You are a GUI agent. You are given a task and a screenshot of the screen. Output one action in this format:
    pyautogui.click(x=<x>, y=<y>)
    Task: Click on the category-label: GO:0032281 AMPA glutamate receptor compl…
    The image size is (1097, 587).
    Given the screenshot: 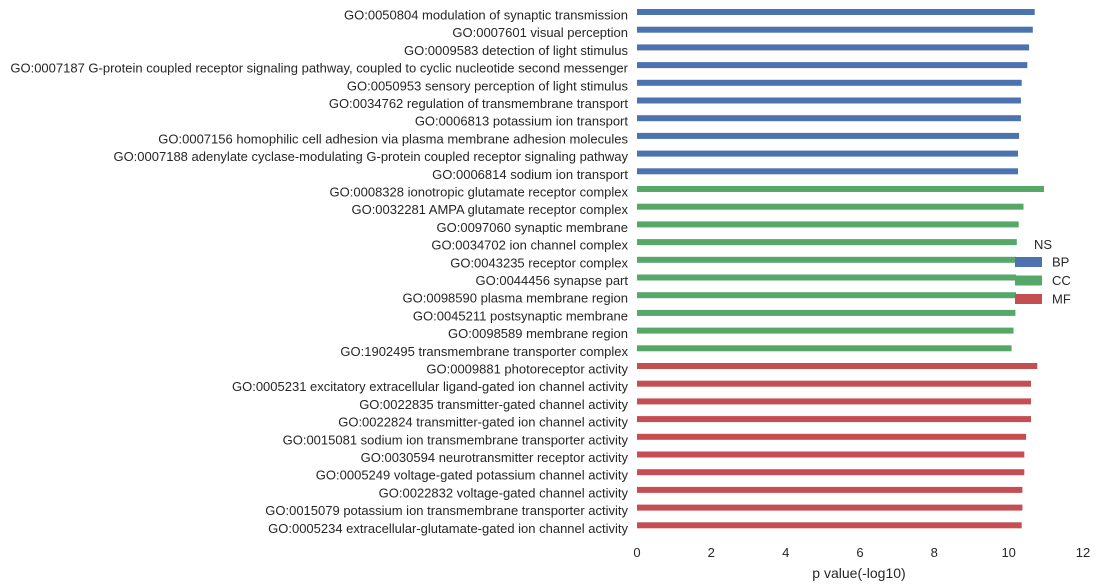 What is the action you would take?
    pyautogui.click(x=489, y=209)
    